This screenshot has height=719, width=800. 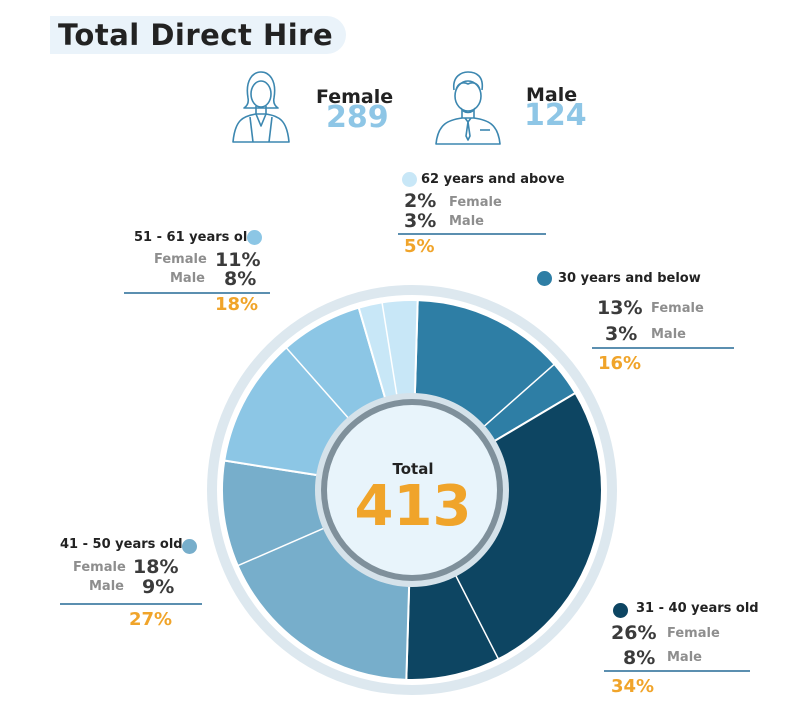 I want to click on group-41-50-total-pct: 27%, so click(x=151, y=619).